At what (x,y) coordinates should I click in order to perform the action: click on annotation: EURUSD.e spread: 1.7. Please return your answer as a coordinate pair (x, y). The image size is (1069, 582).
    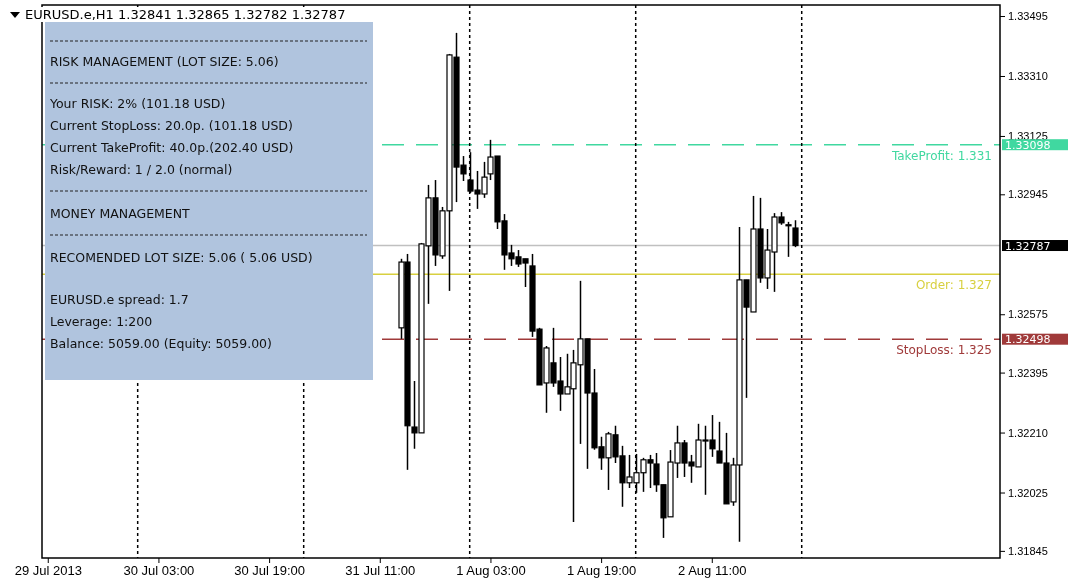
    Looking at the image, I should click on (119, 299).